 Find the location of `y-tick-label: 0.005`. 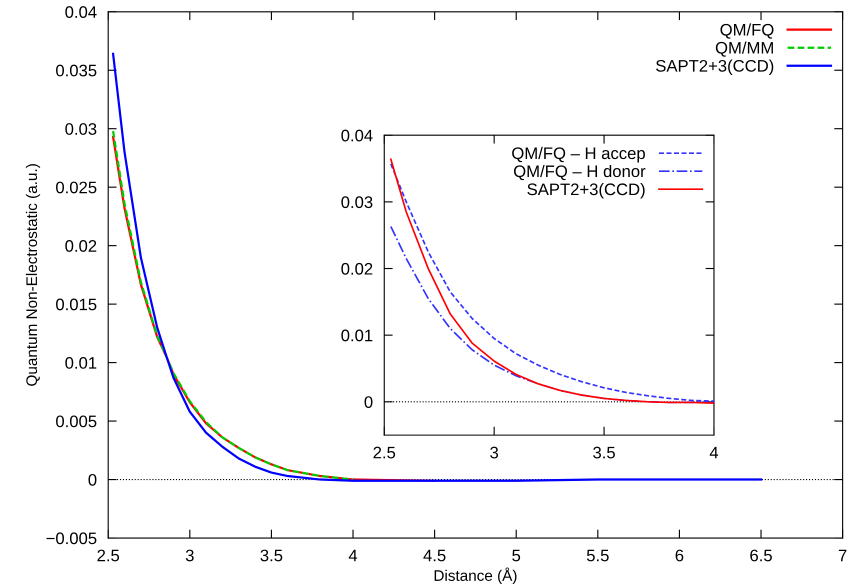

y-tick-label: 0.005 is located at coordinates (76, 421).